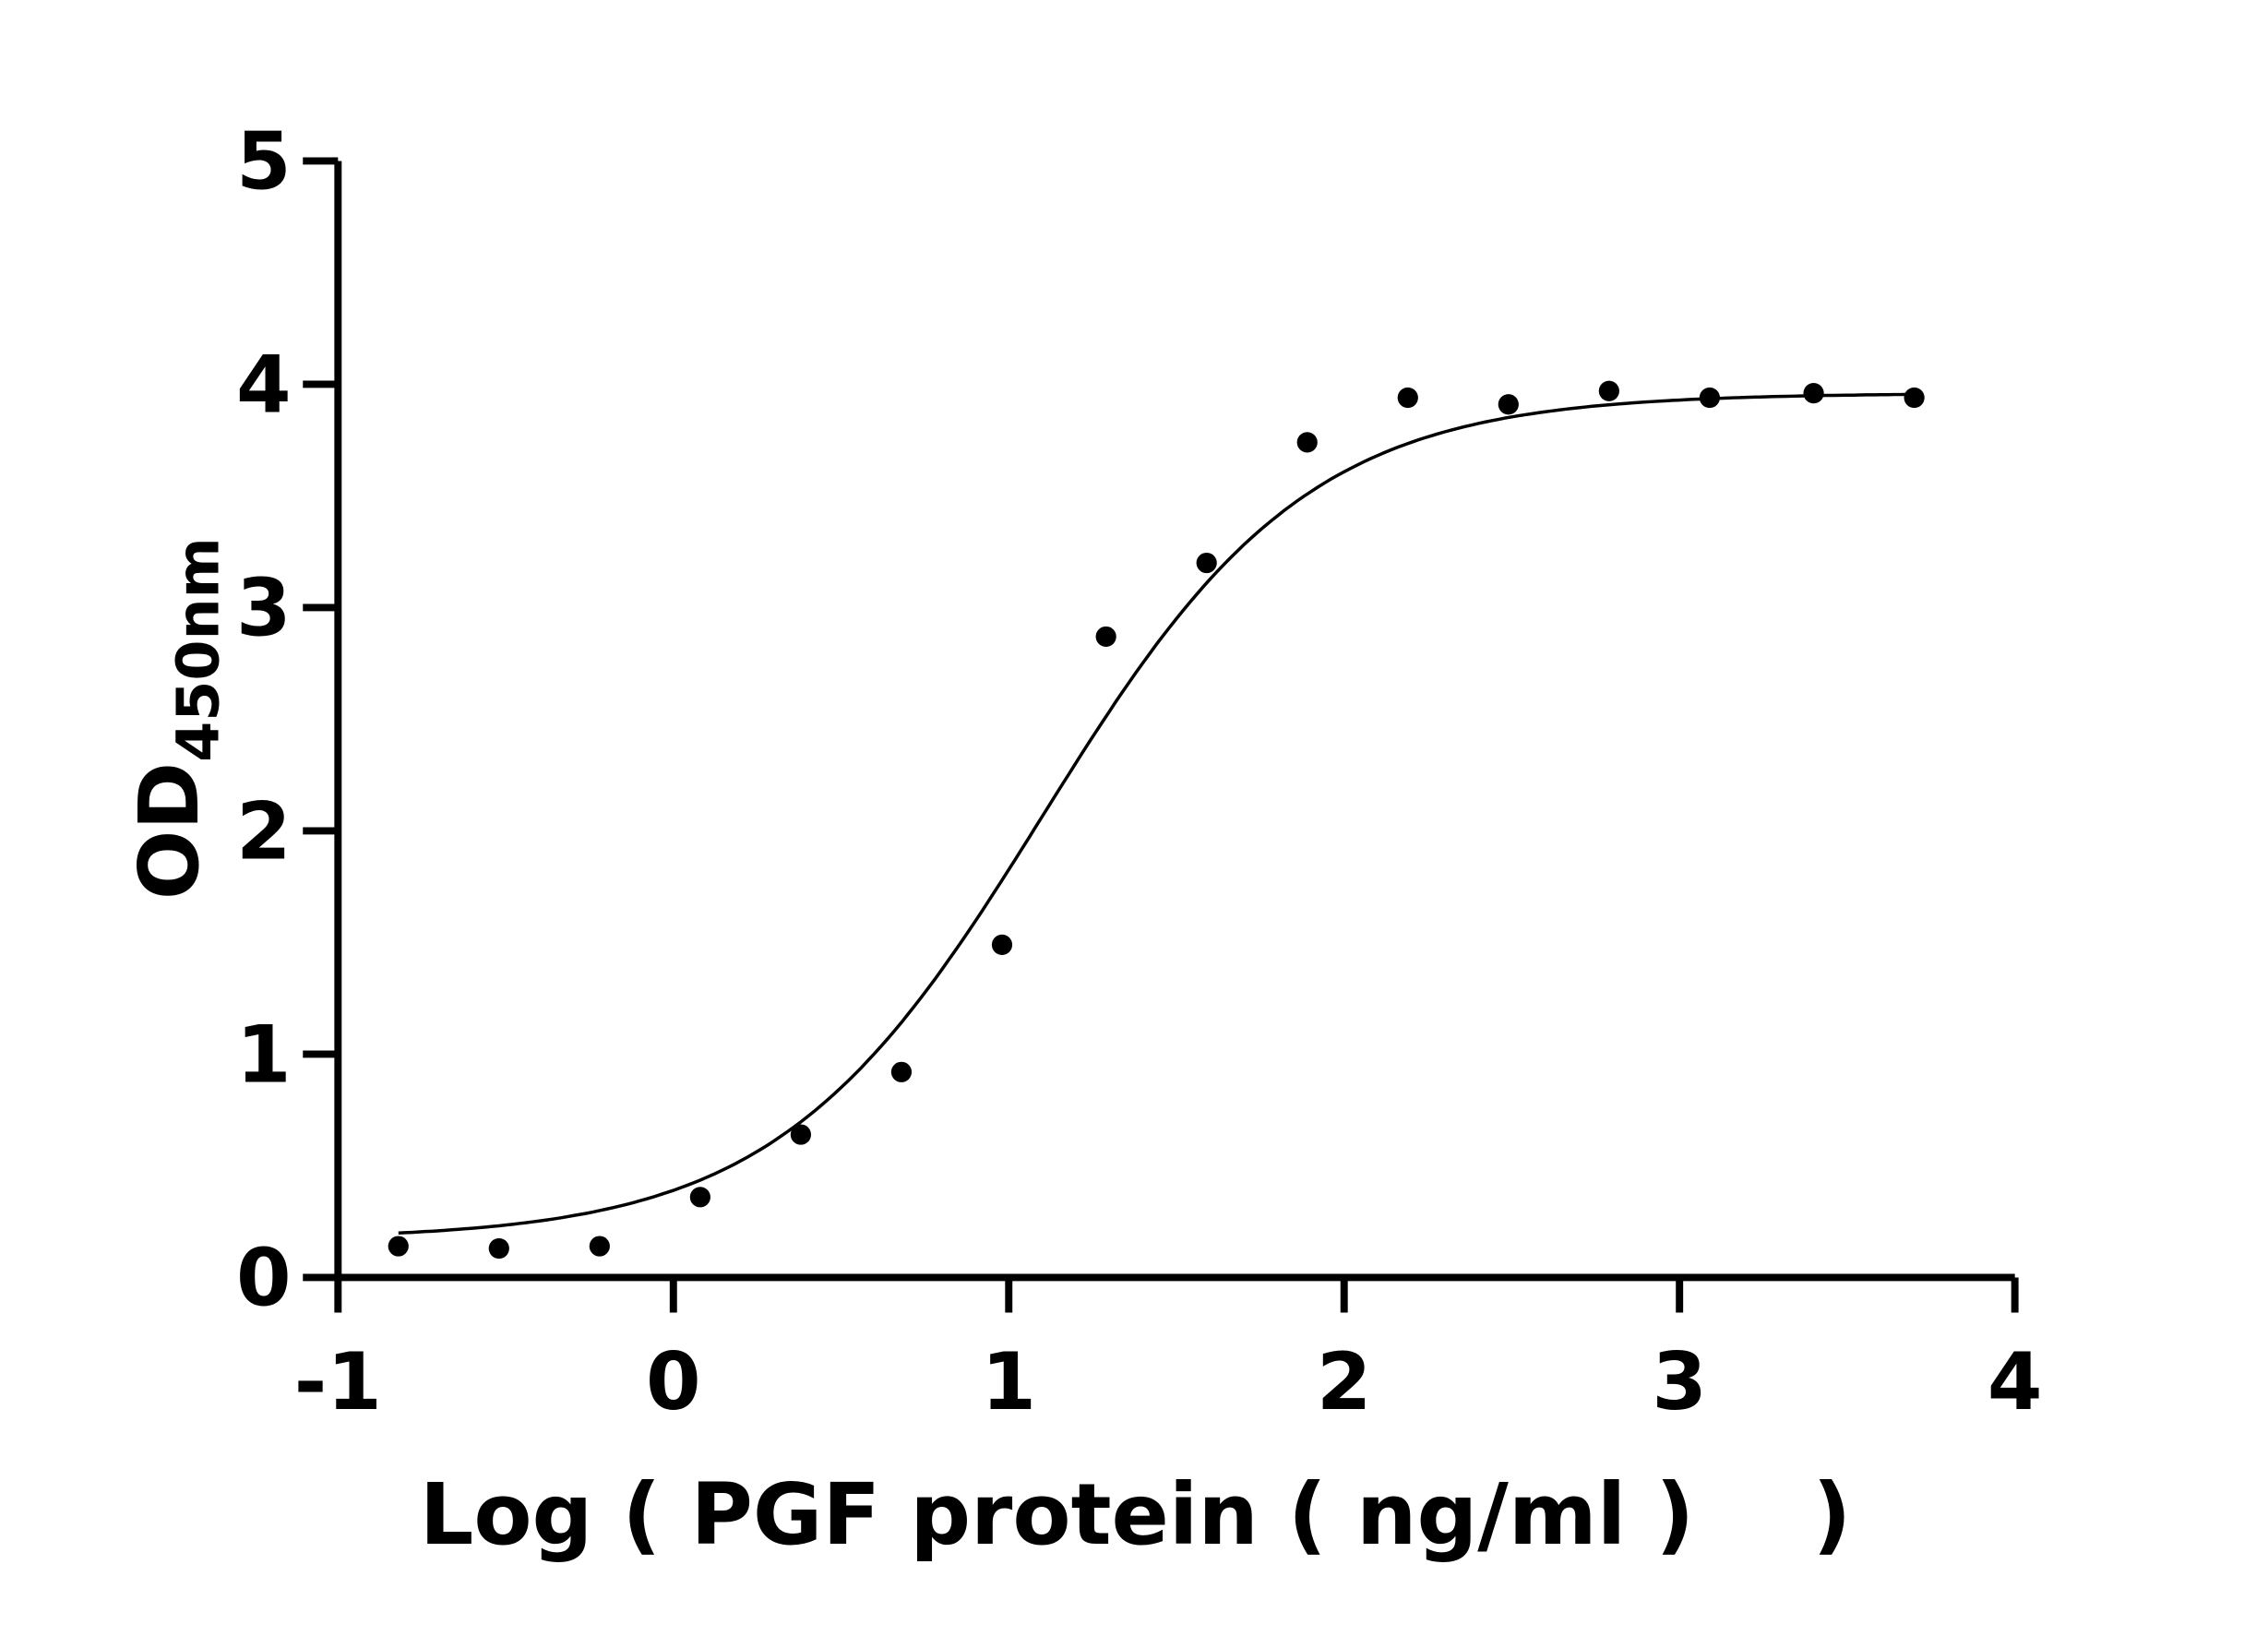 The width and height of the screenshot is (2268, 1636). Describe the element at coordinates (1344, 1382) in the screenshot. I see `x-tick-label: 2` at that location.